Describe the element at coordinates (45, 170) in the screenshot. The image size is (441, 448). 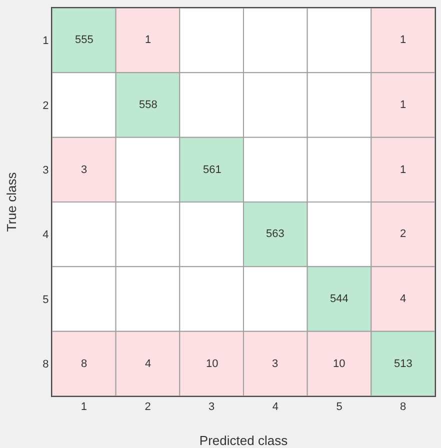
I see `y-tick-label: 3` at that location.